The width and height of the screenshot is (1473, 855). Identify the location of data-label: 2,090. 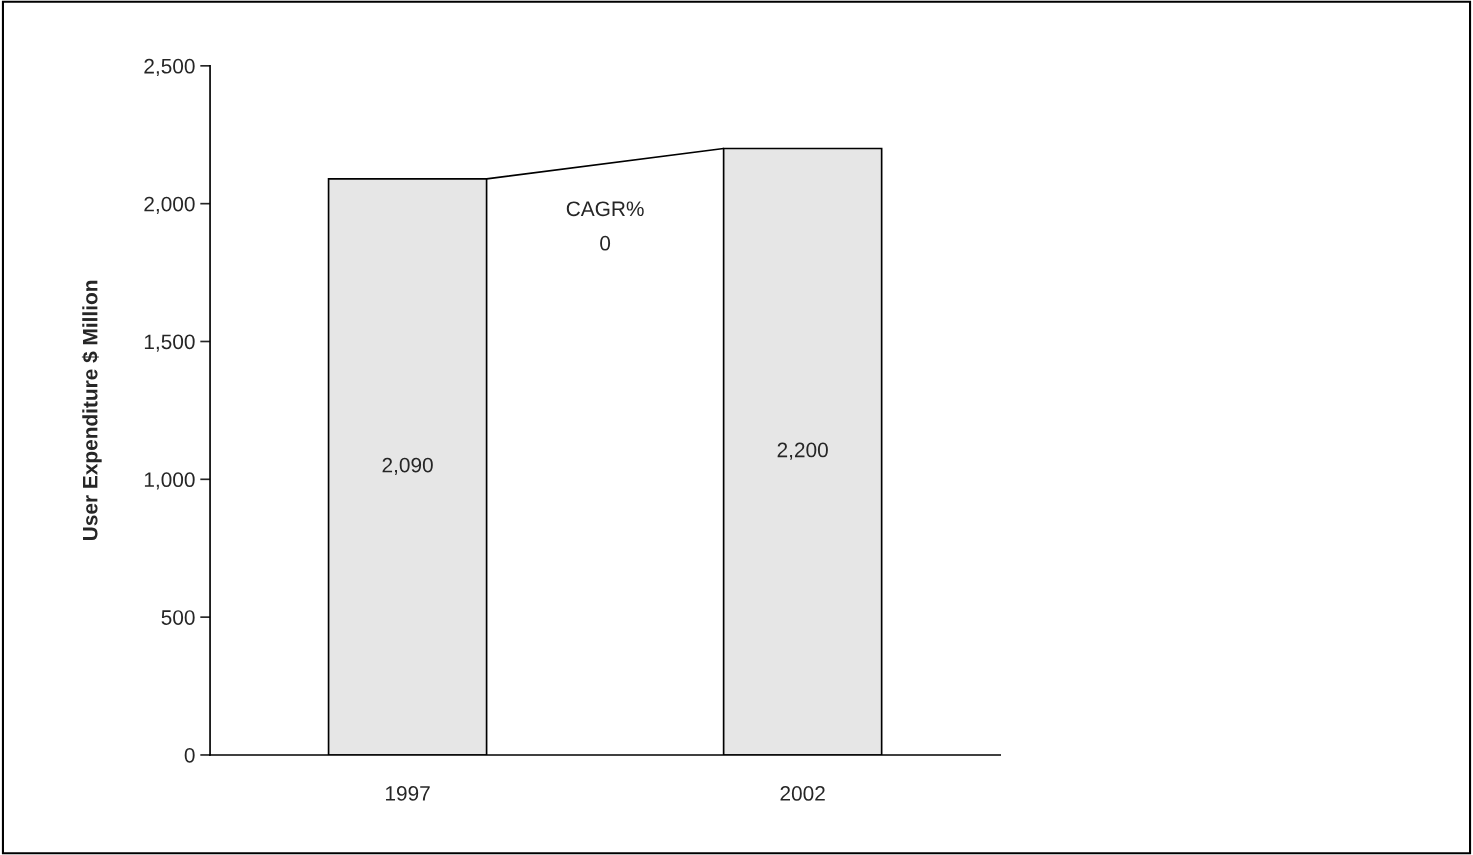
(407, 466).